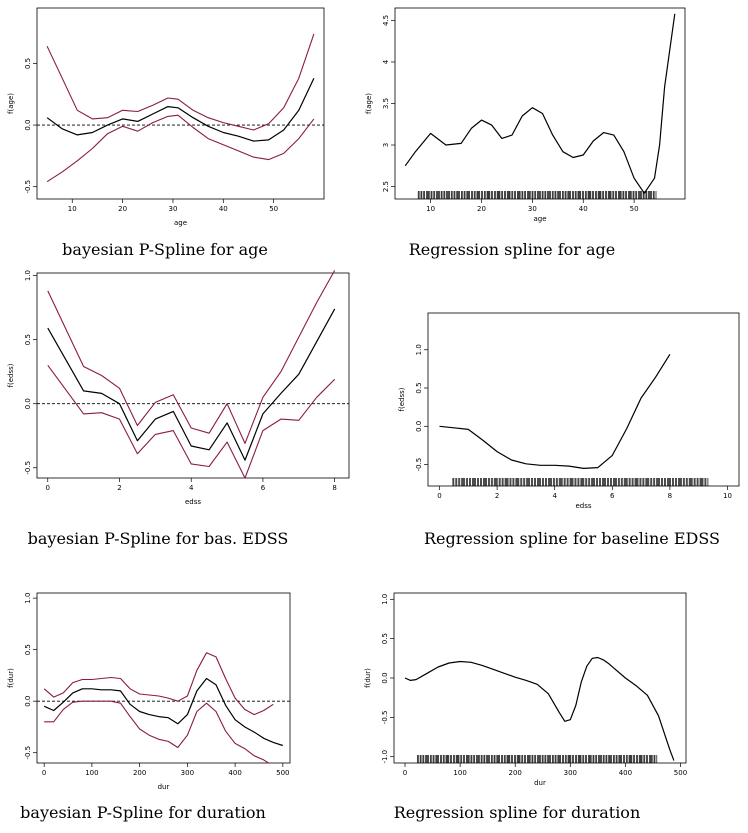 This screenshot has height=833, width=748. What do you see at coordinates (386, 61) in the screenshot?
I see `y-tick-label: 4` at bounding box center [386, 61].